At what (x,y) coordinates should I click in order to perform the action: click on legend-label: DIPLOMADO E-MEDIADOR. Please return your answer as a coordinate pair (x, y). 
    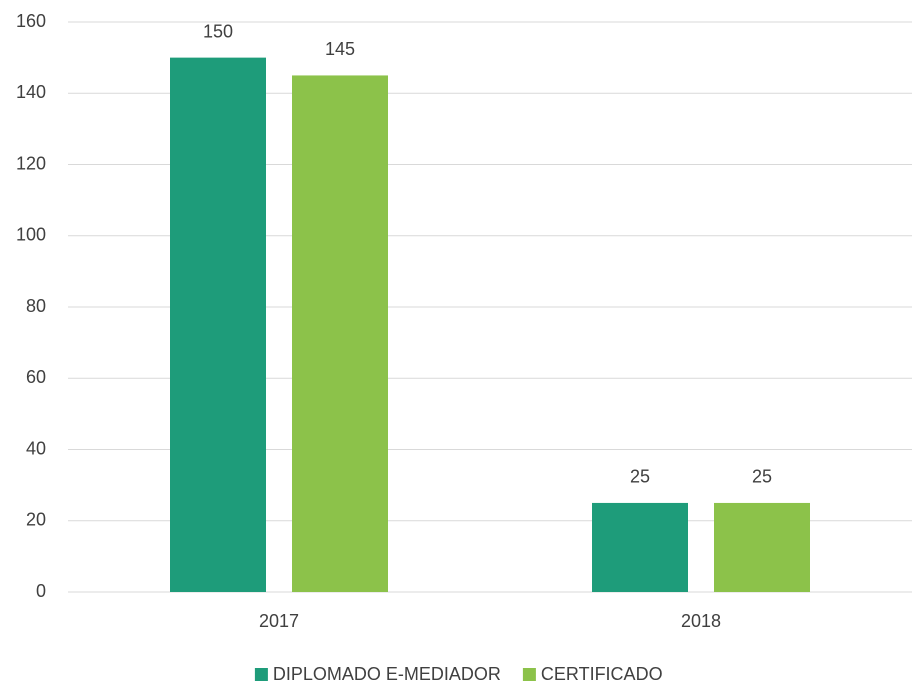
    Looking at the image, I should click on (387, 674).